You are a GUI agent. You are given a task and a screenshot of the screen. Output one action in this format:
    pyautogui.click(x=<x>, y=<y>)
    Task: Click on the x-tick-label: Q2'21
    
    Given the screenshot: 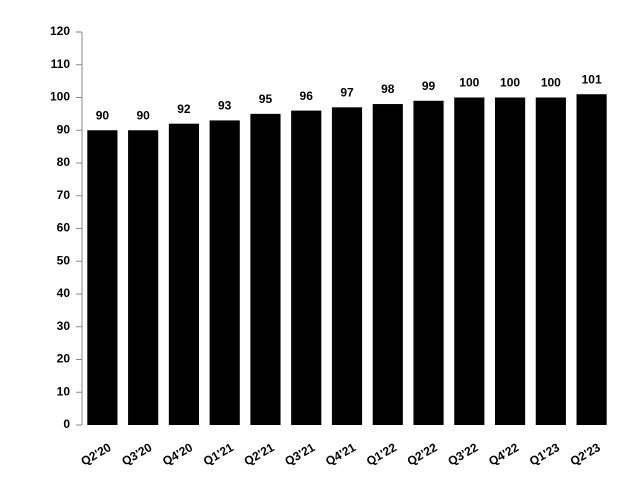 What is the action you would take?
    pyautogui.click(x=259, y=454)
    